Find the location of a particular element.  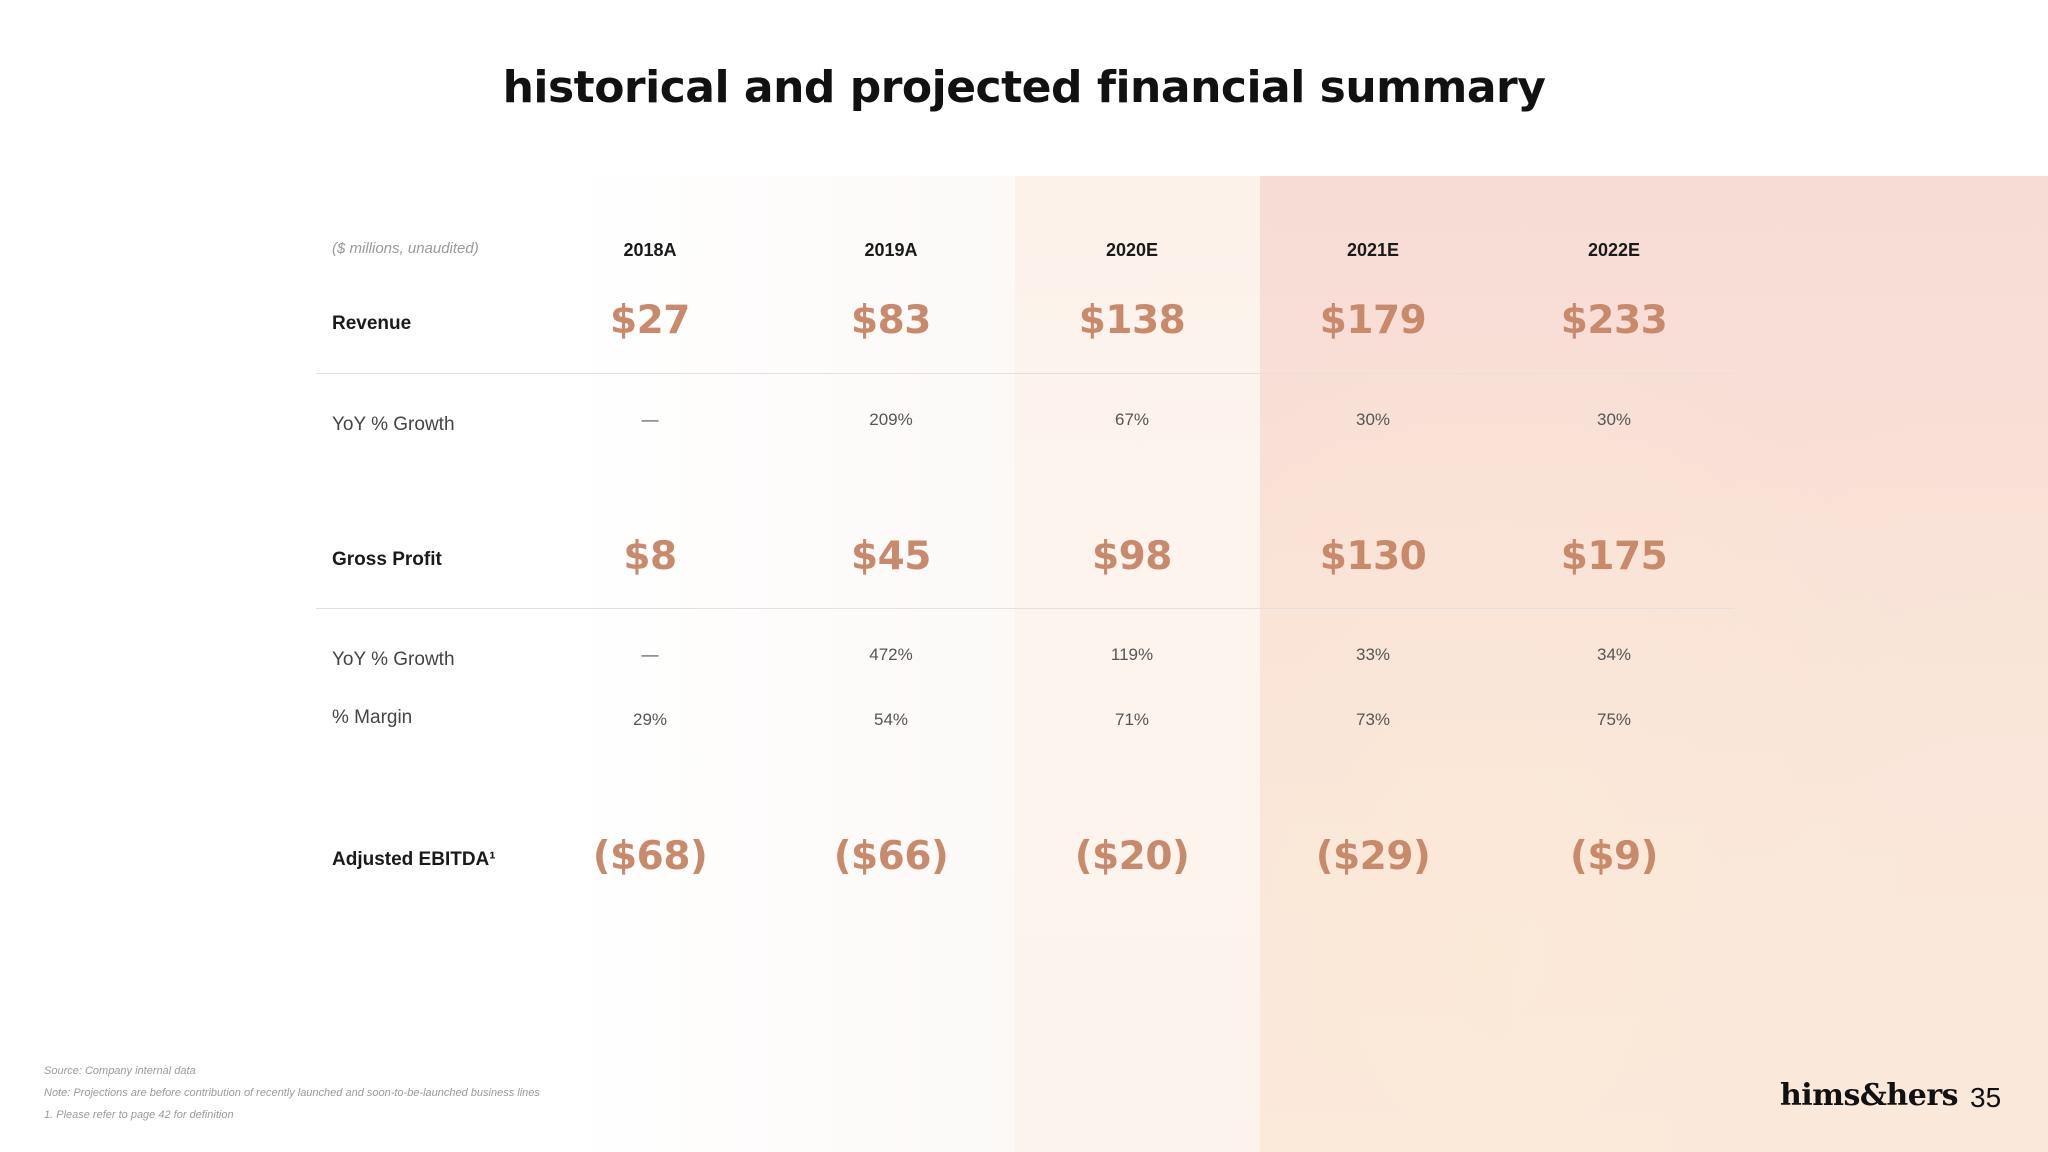

adjusted-ebitda-value-2020e: ($20) is located at coordinates (1132, 856).